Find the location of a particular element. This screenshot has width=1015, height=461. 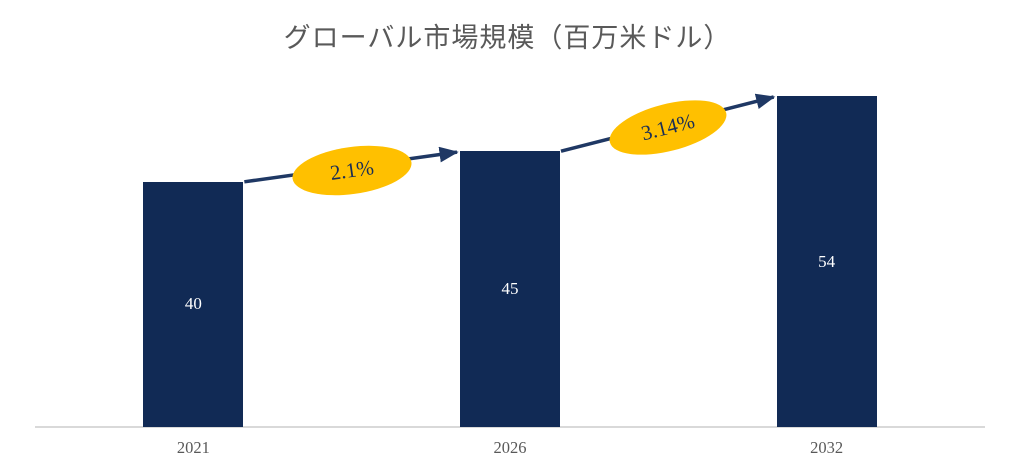

x-axis-label-2021: 2021 is located at coordinates (193, 447).